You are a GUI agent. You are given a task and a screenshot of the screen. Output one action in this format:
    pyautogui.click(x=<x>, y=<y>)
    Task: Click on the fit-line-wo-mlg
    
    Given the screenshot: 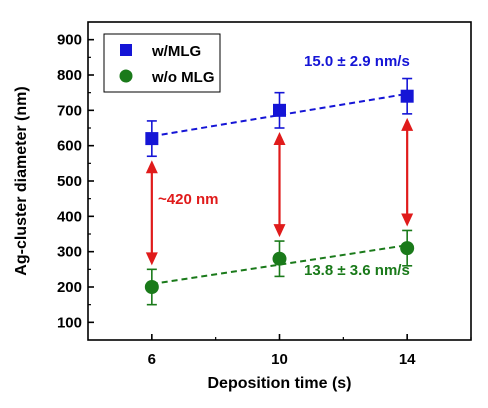 What is the action you would take?
    pyautogui.click(x=279, y=265)
    